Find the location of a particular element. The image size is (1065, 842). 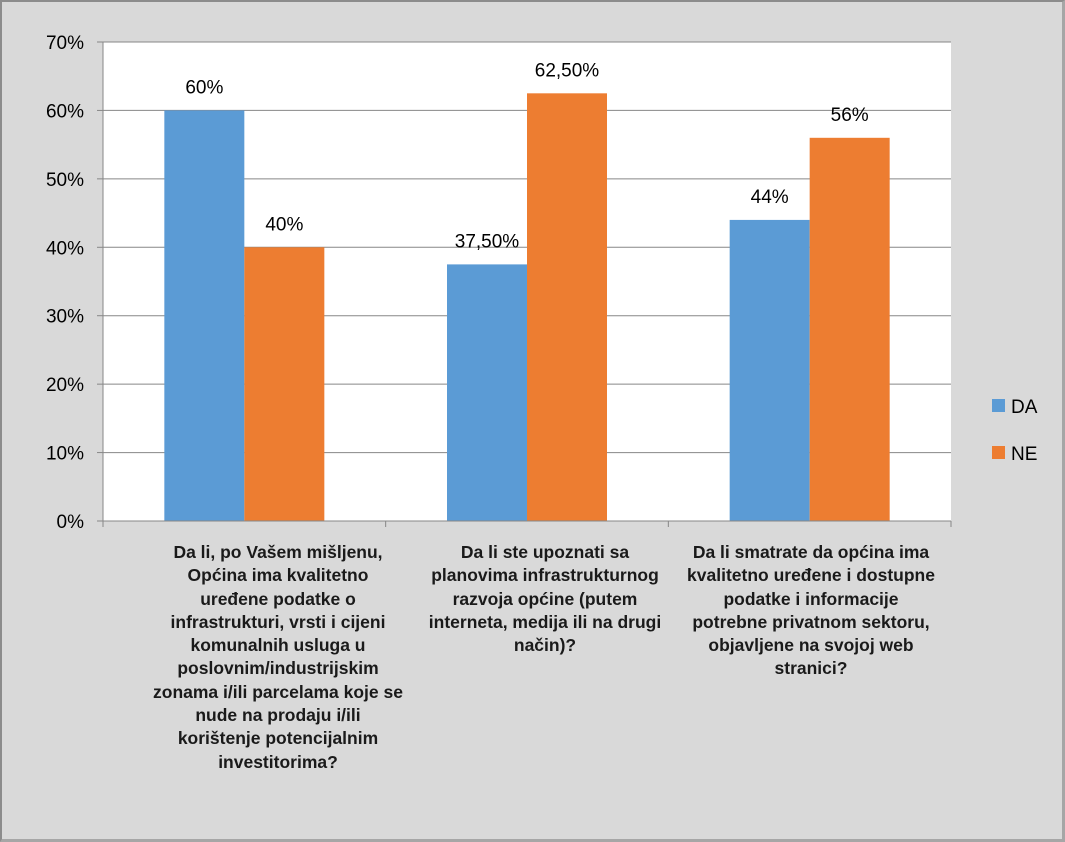

legend-label-da: DA is located at coordinates (1024, 407).